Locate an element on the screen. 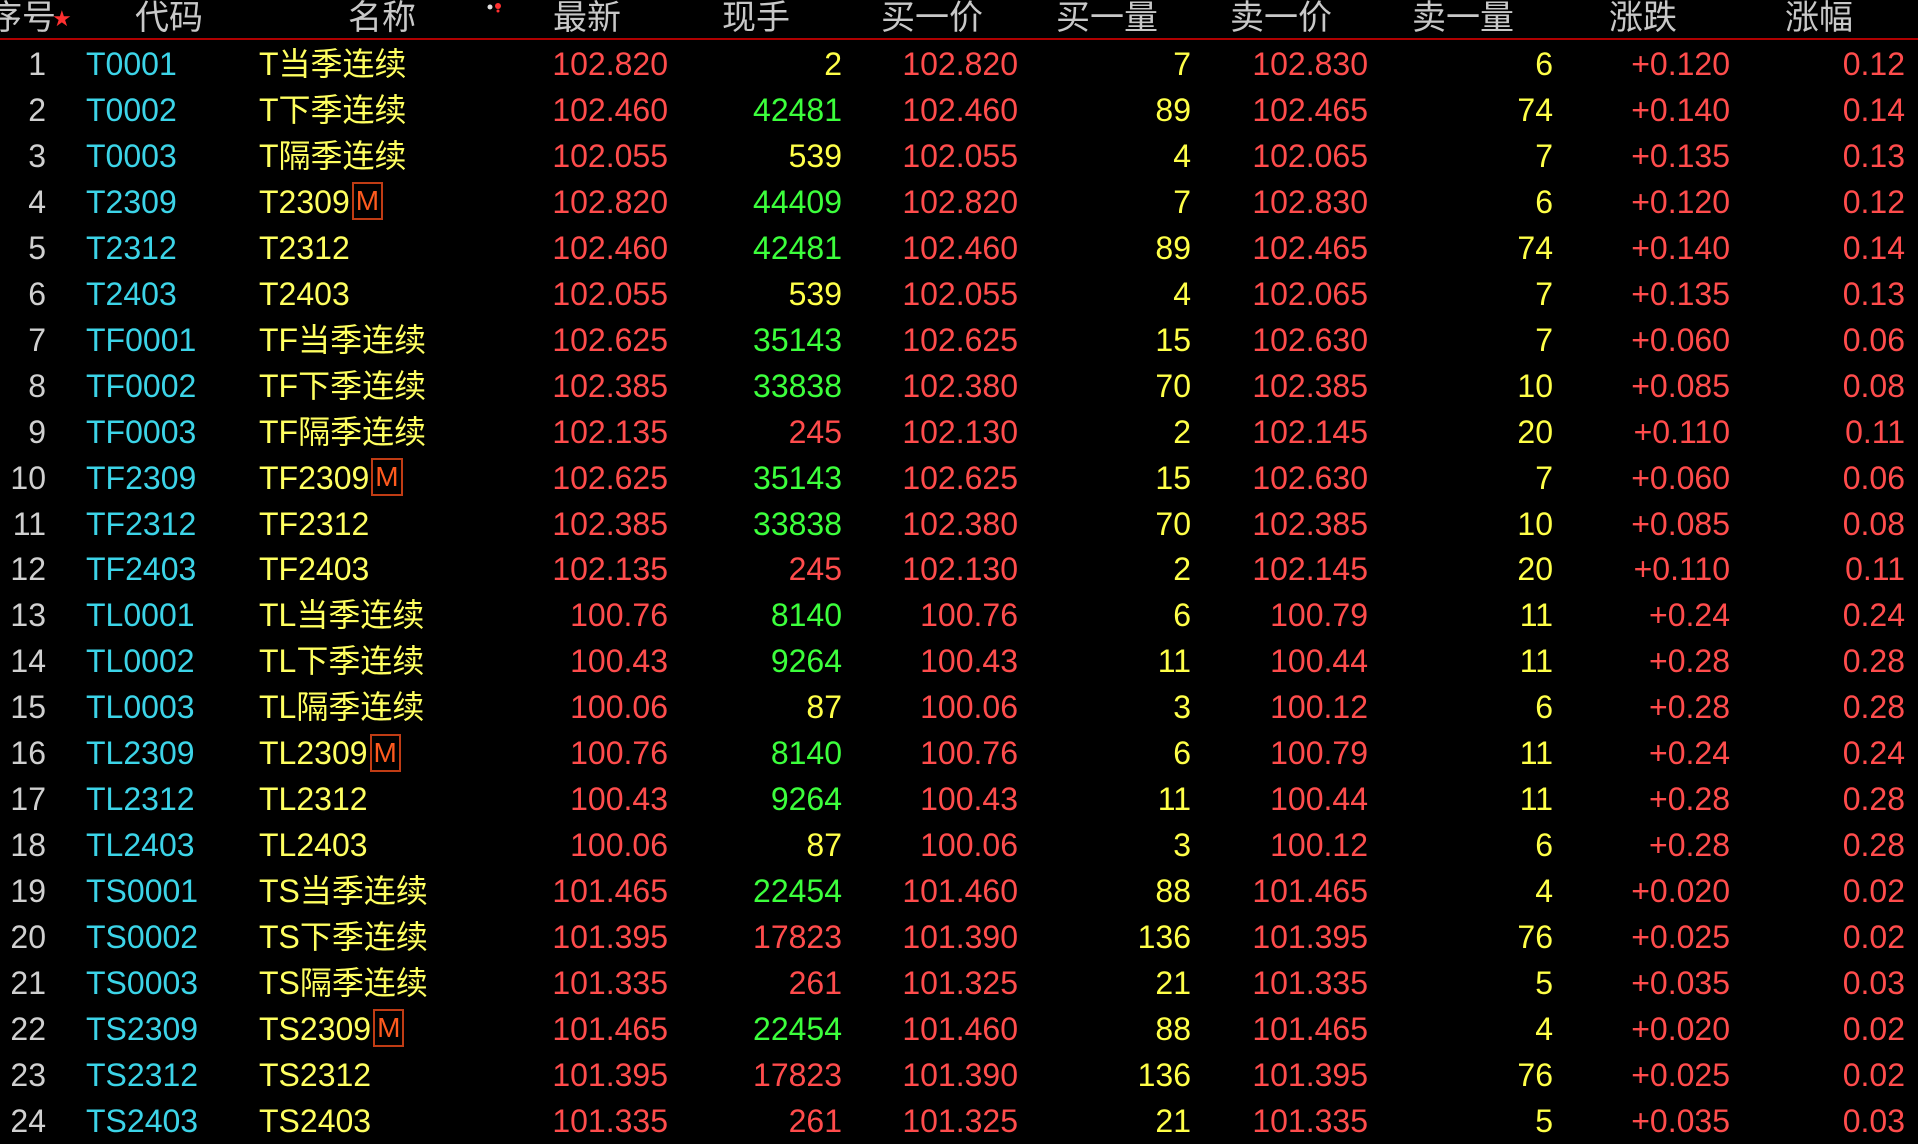  code: TL2309 is located at coordinates (140, 753).